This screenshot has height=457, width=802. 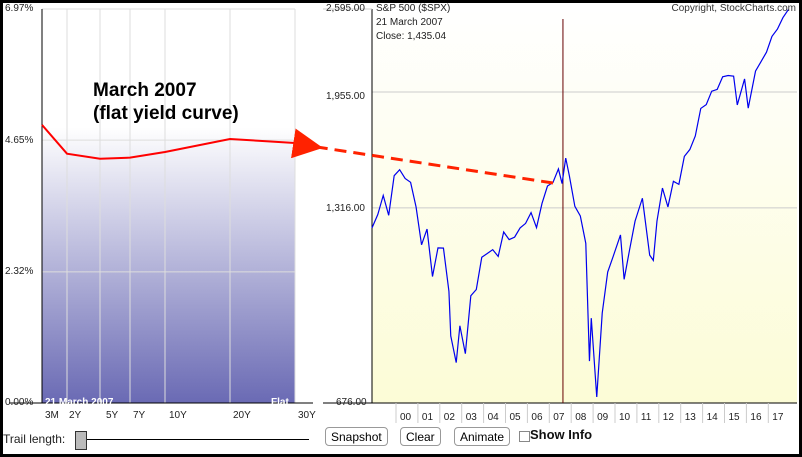 I want to click on year-label: 04, so click(x=493, y=417).